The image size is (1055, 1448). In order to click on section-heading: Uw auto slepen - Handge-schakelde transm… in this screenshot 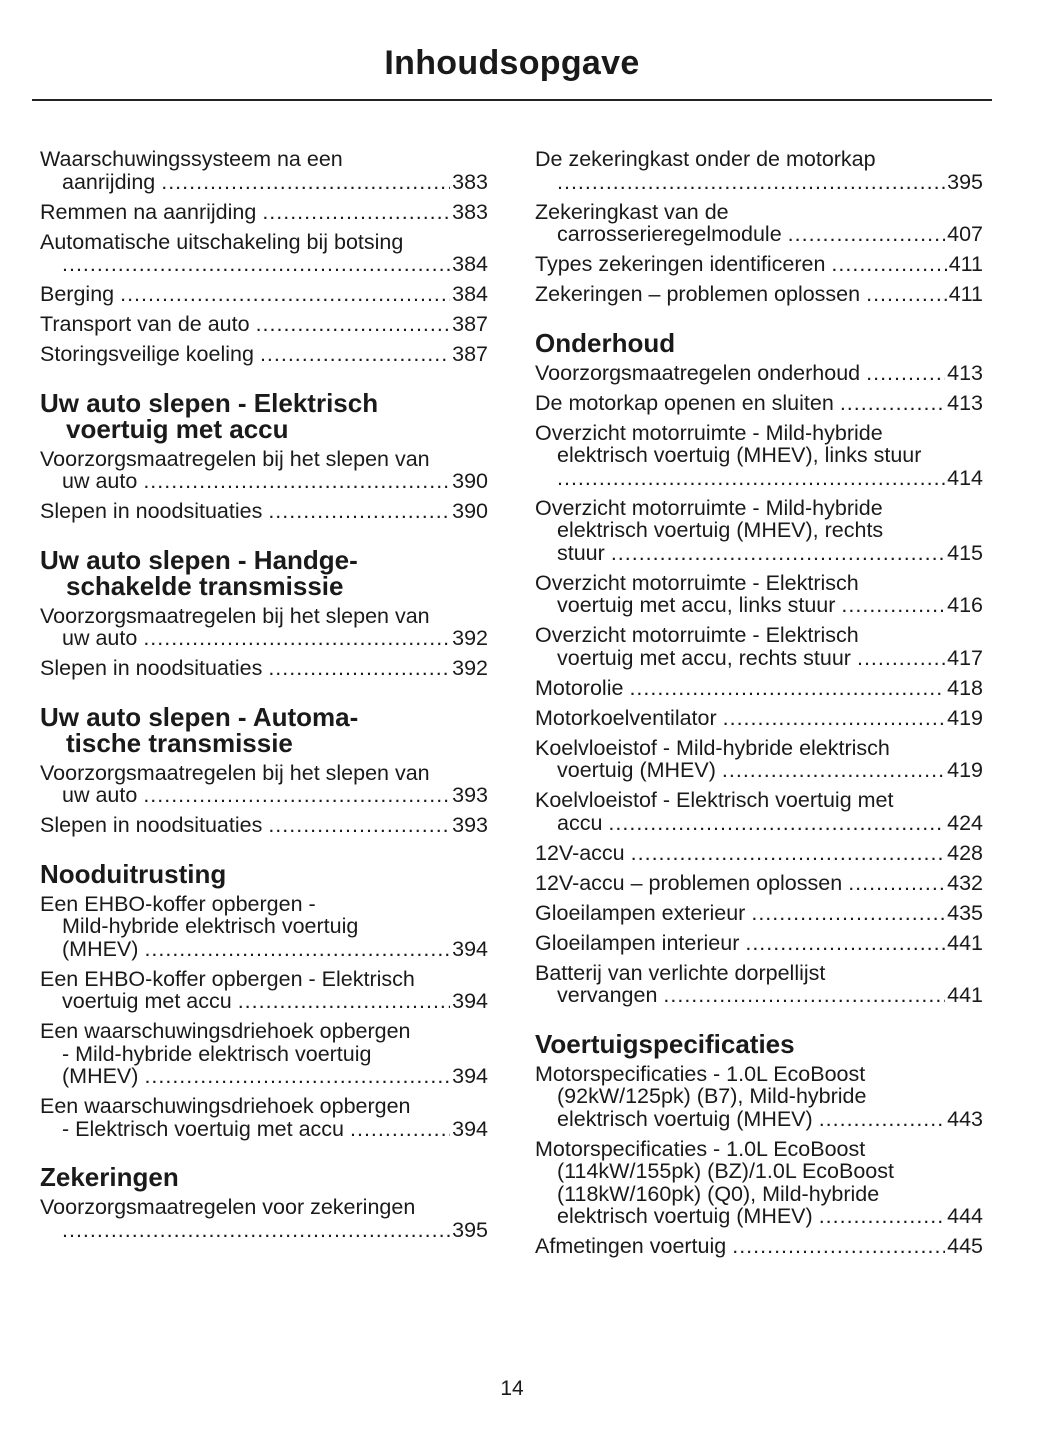, I will do `click(264, 573)`.